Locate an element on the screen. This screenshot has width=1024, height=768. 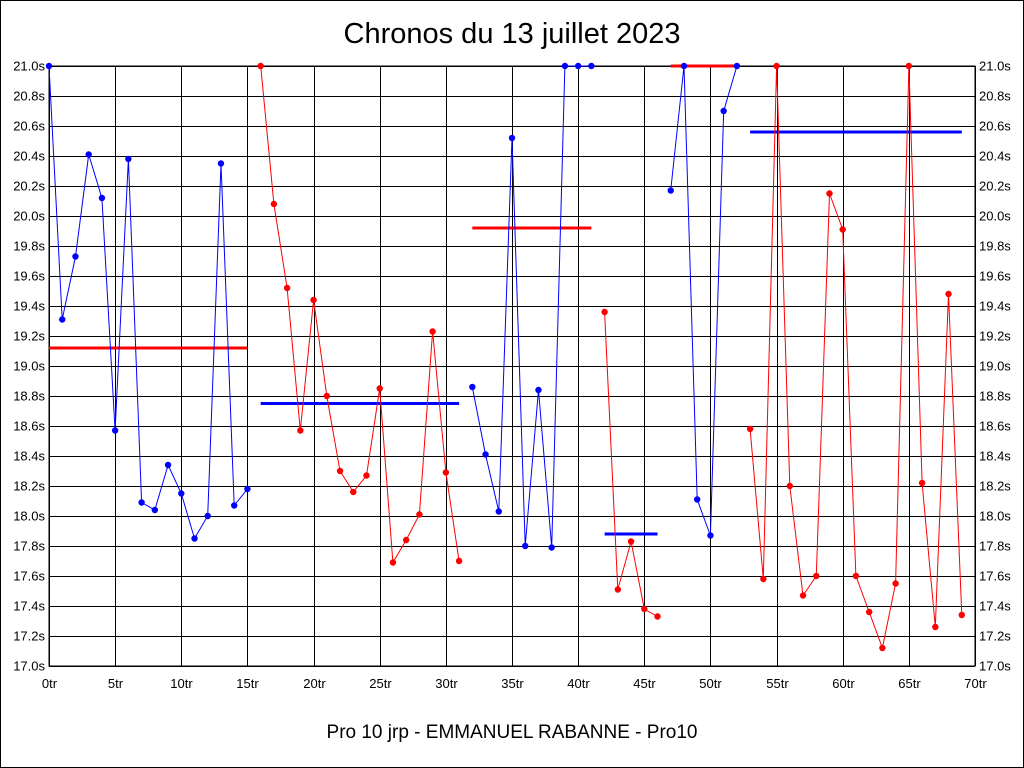
y-tick-label-right: 19.4s is located at coordinates (995, 306).